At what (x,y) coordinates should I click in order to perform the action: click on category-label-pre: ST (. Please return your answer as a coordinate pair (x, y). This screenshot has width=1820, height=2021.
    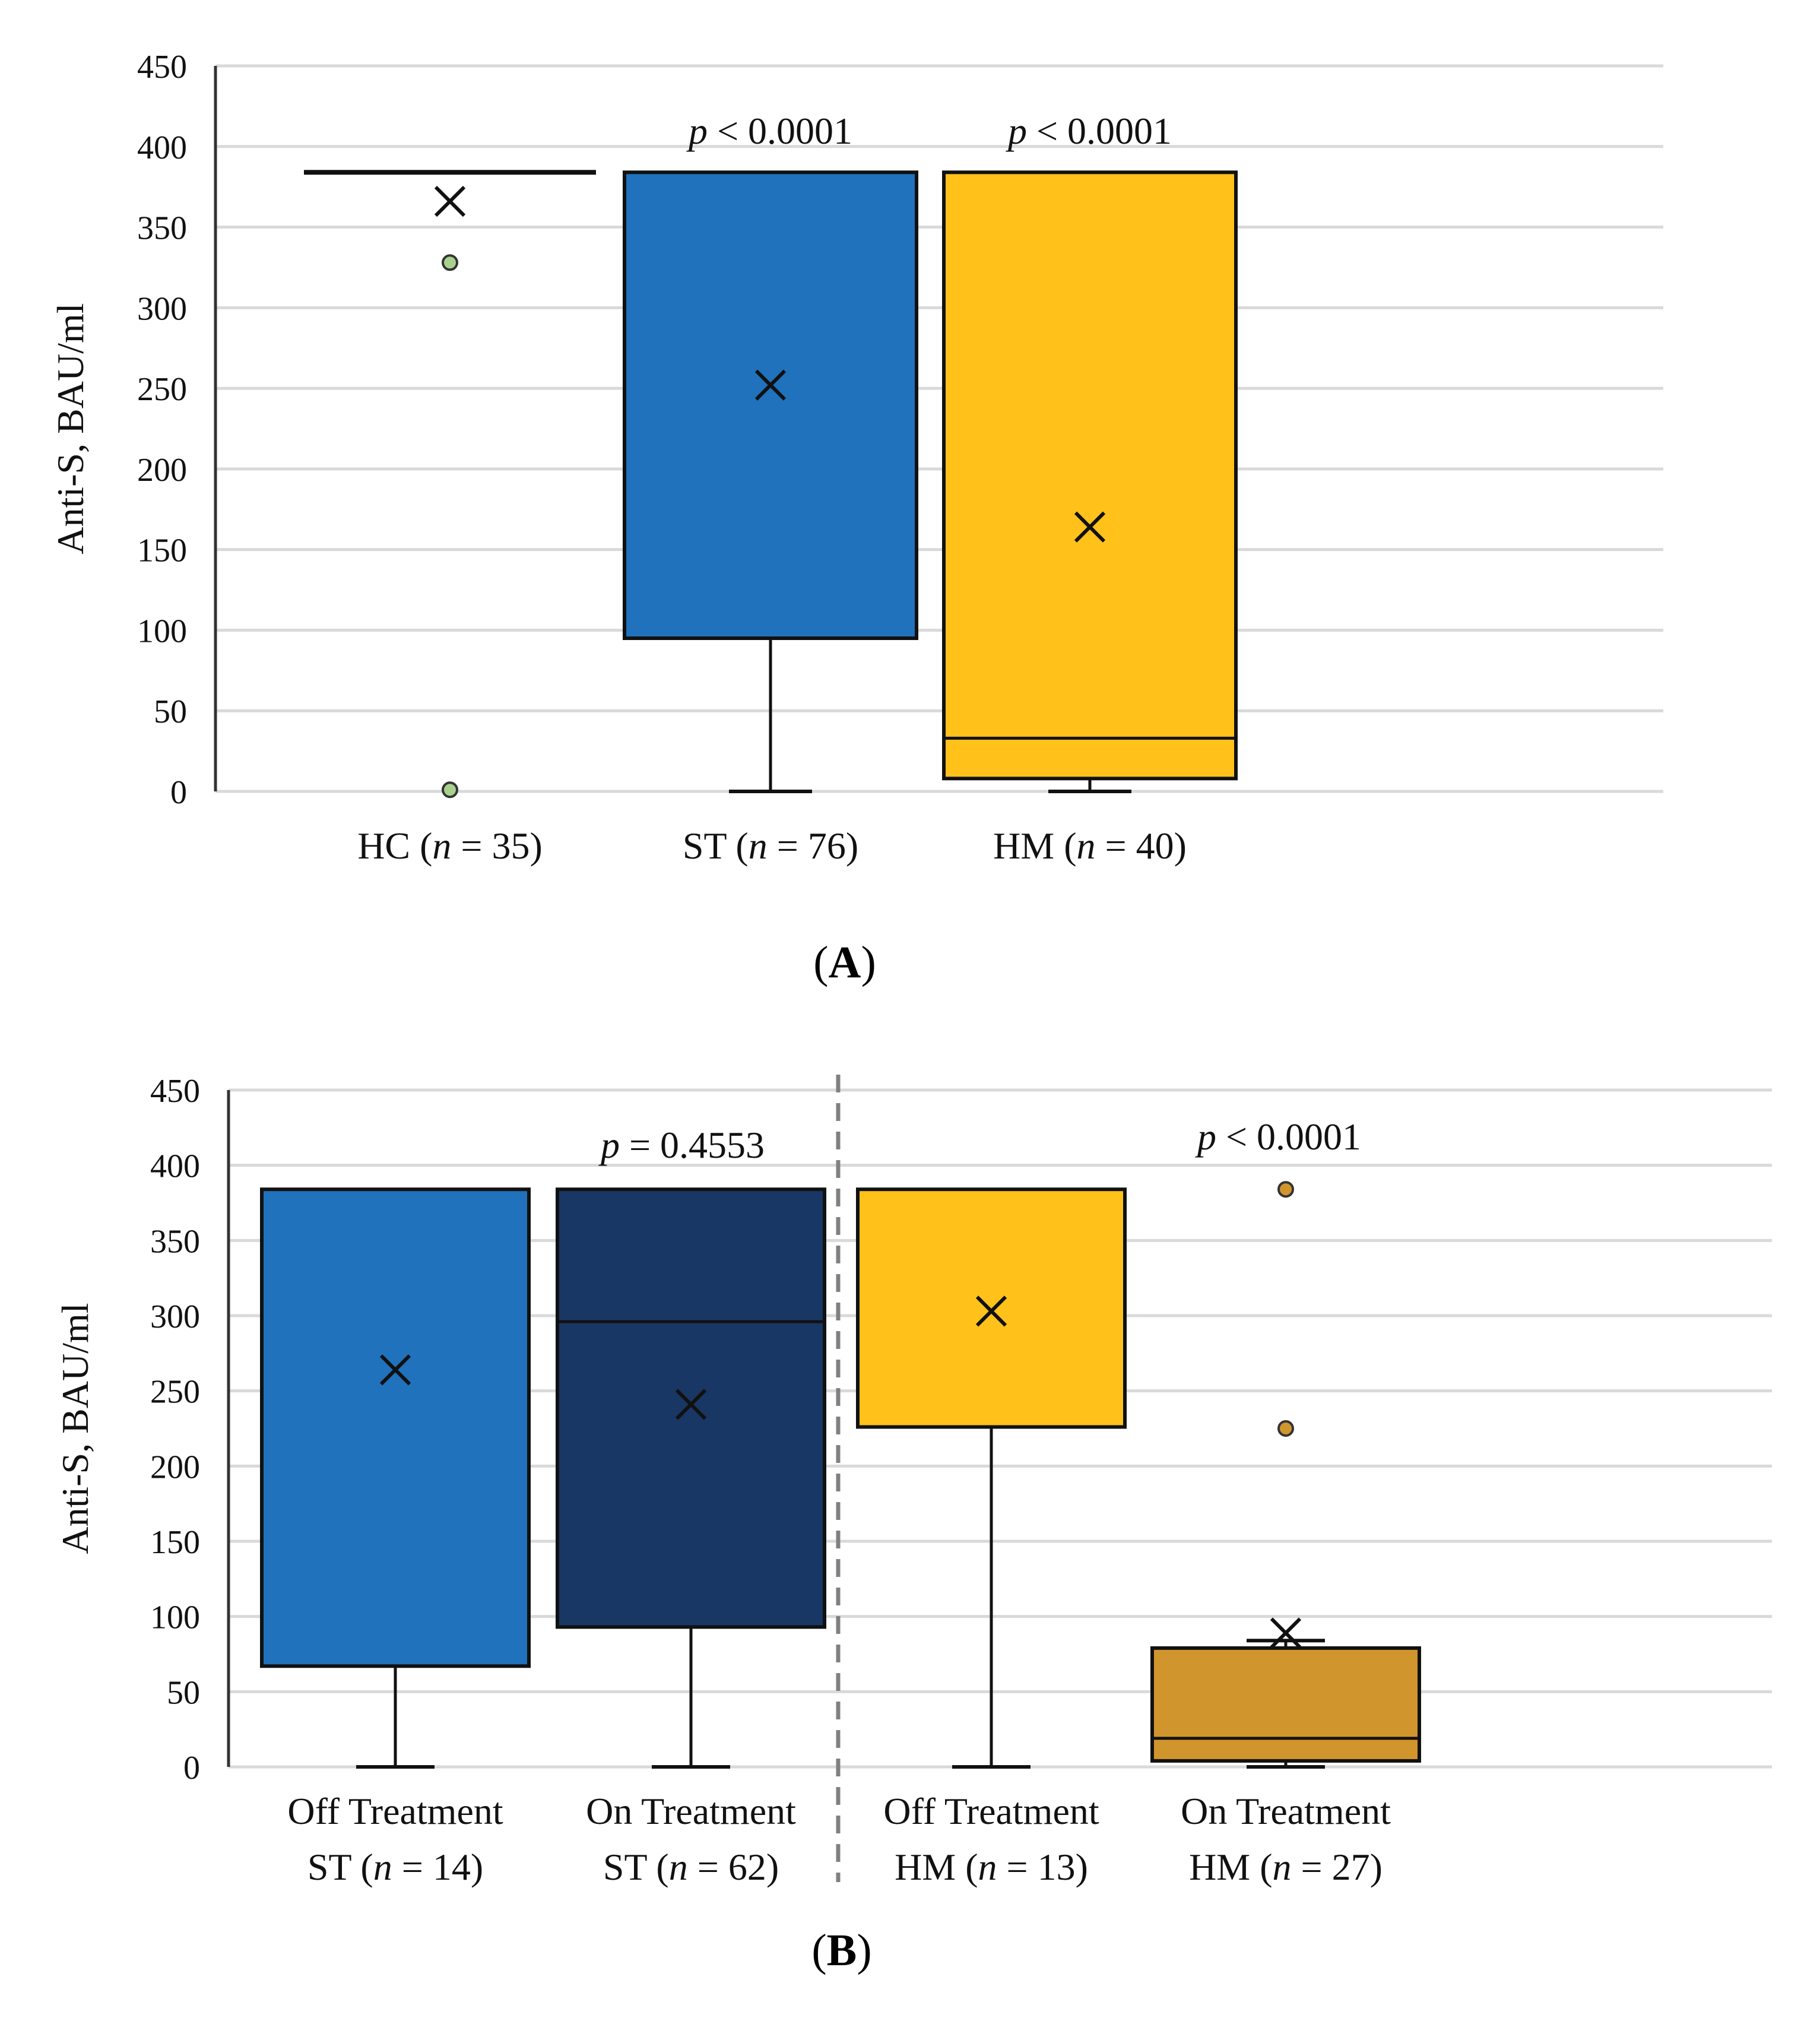
    Looking at the image, I should click on (716, 846).